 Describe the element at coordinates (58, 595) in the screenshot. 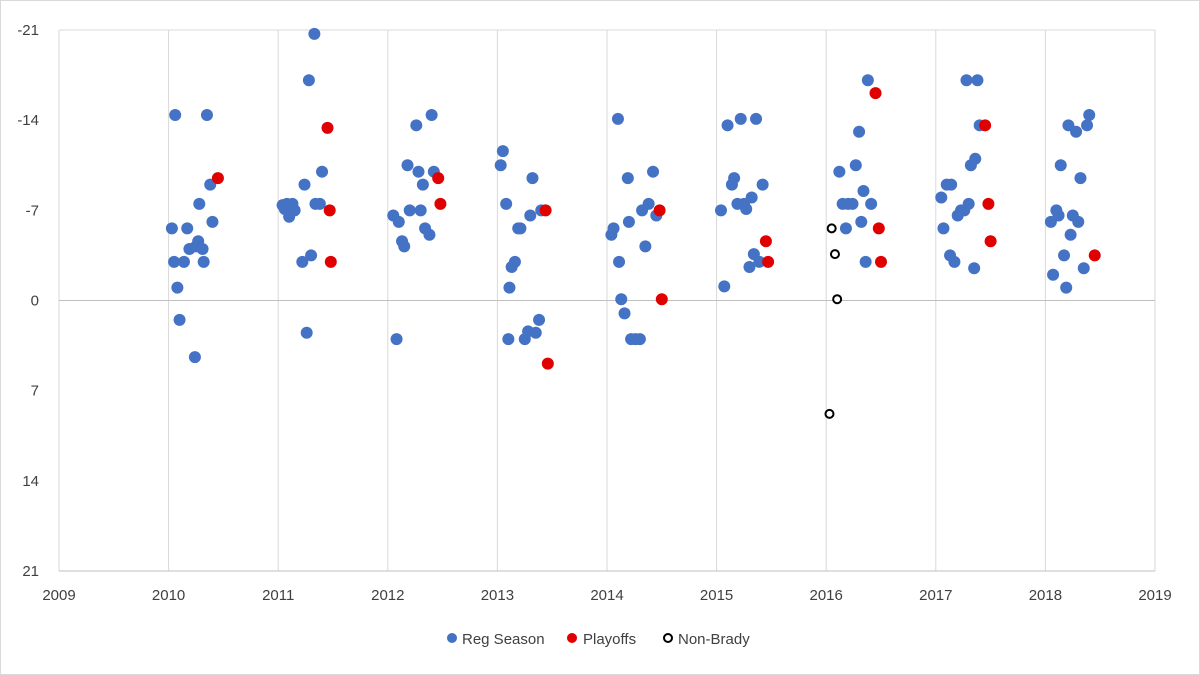

I see `x-tick-label: 2009` at that location.